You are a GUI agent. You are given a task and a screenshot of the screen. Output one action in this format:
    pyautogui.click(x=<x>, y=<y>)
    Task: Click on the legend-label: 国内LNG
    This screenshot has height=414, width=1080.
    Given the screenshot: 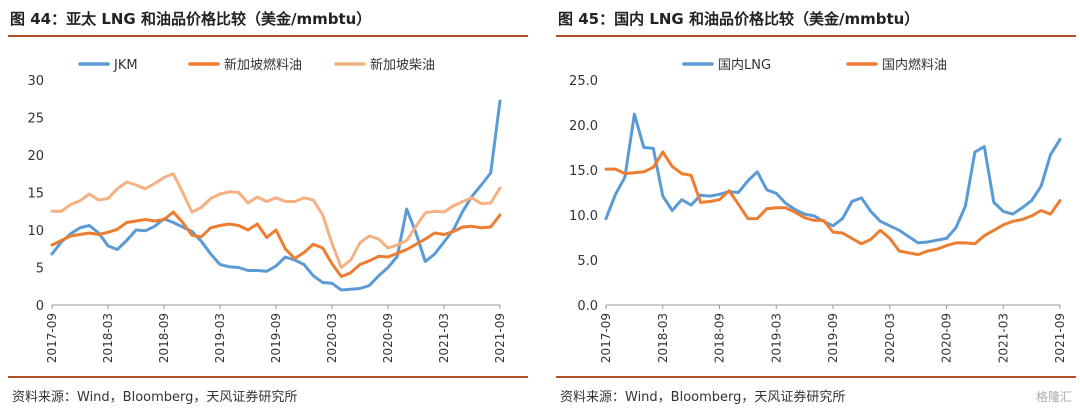 What is the action you would take?
    pyautogui.click(x=744, y=65)
    